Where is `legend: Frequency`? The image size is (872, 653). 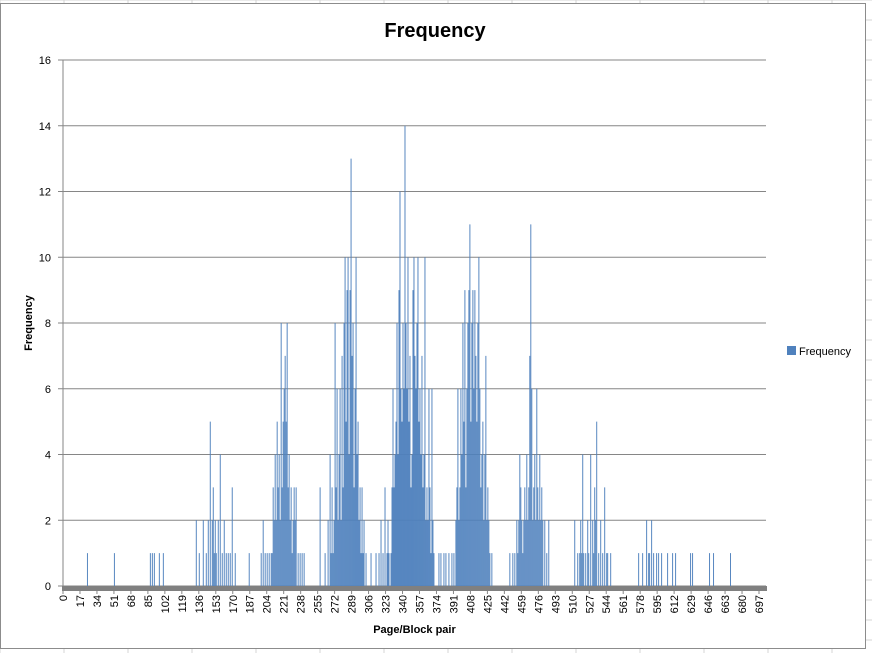 legend: Frequency is located at coordinates (819, 352).